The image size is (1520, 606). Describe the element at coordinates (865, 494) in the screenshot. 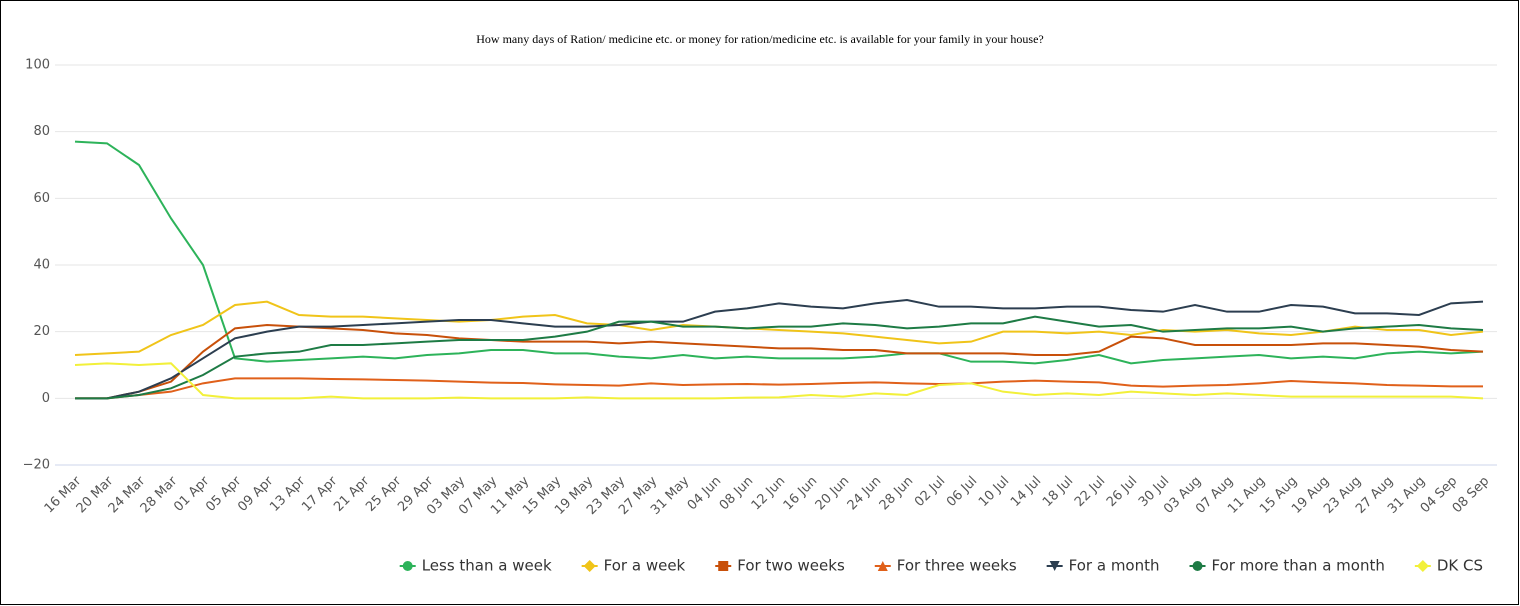

I see `x-tick-label: 24 Jun` at that location.